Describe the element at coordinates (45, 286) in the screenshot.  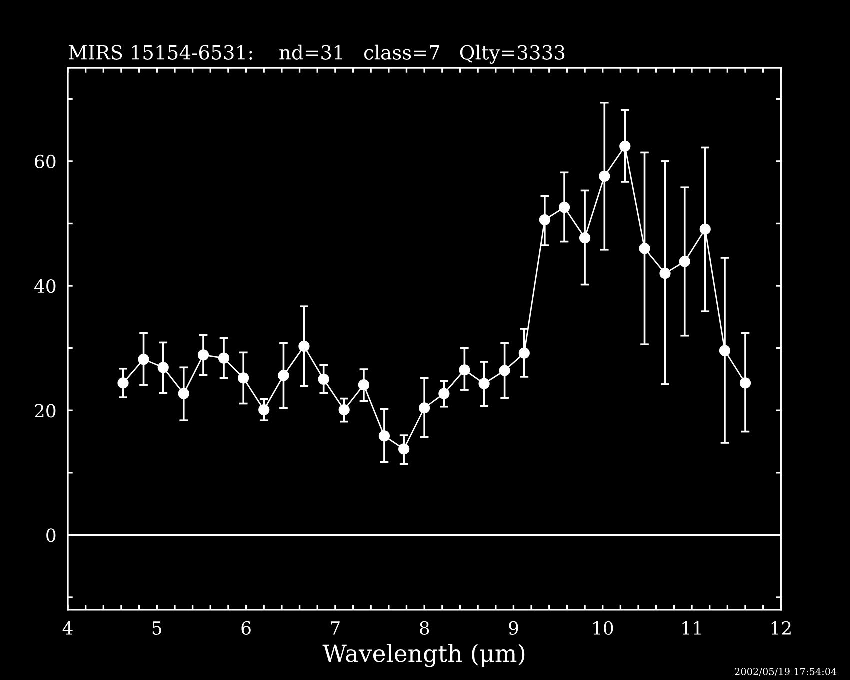
I see `y-tick-label: 40` at that location.